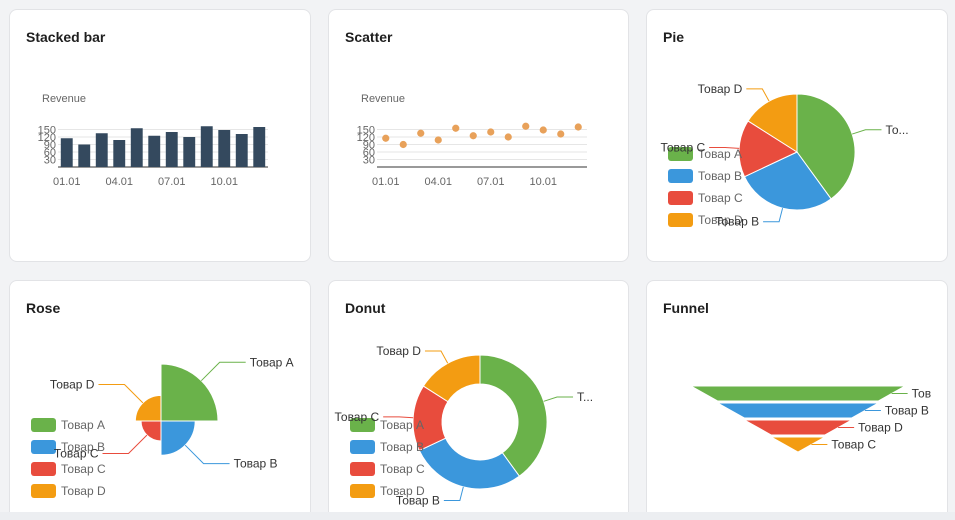 The height and width of the screenshot is (520, 955). I want to click on funnel-label: Товар B, so click(907, 411).